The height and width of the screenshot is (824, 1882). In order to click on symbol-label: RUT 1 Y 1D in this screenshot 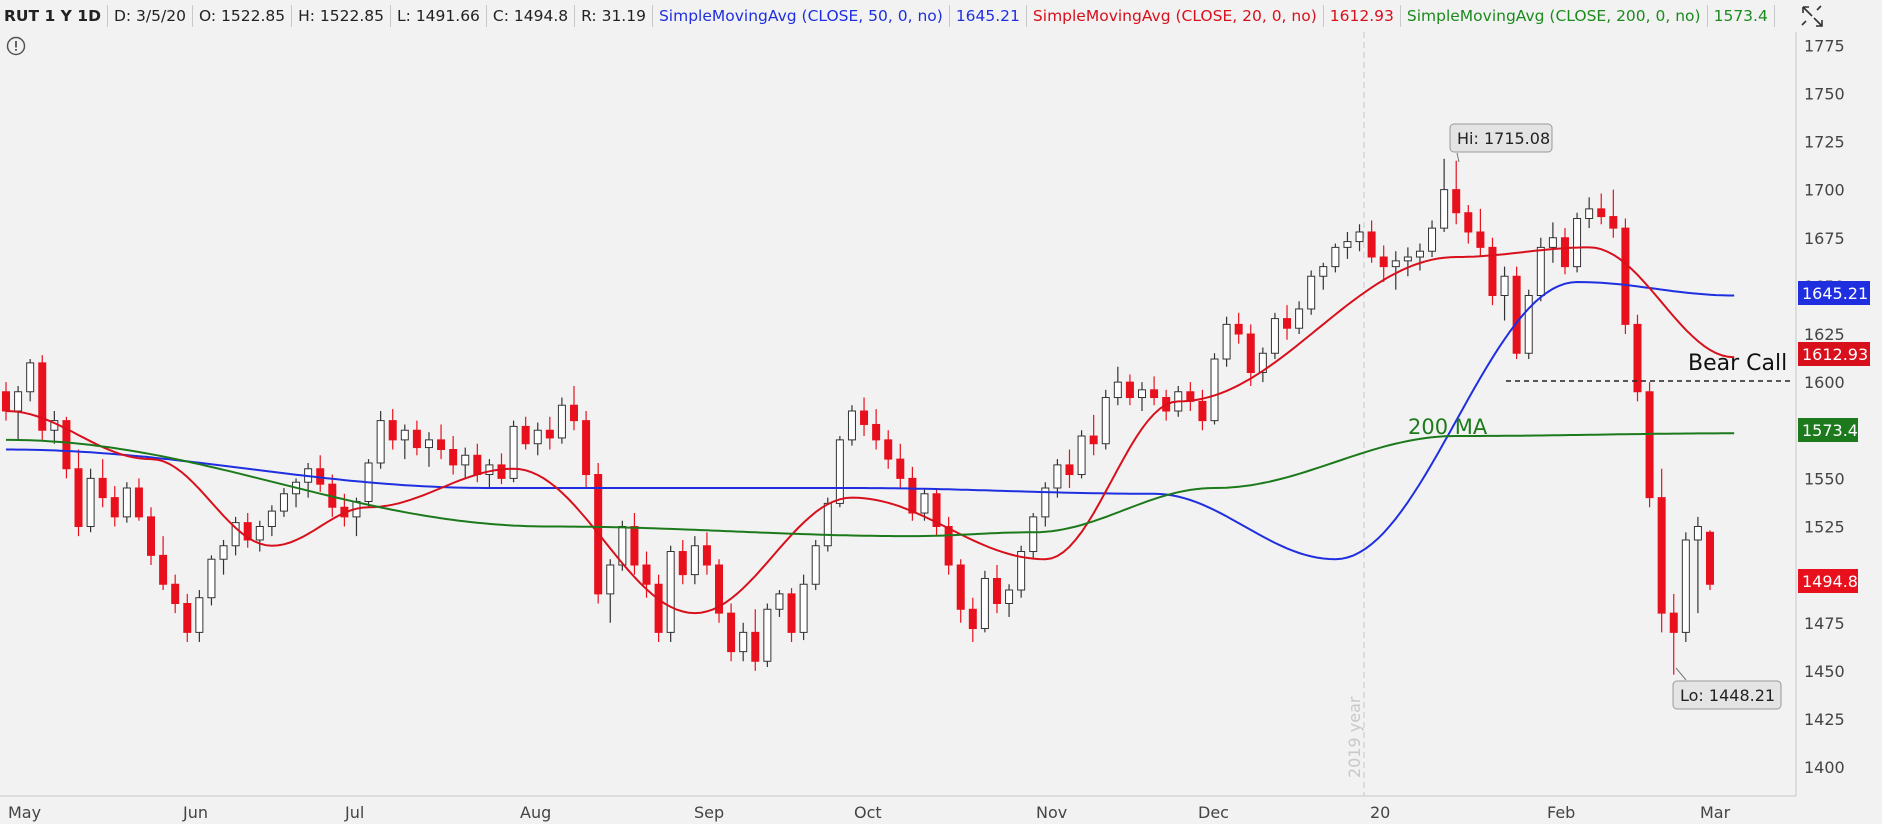, I will do `click(54, 15)`.